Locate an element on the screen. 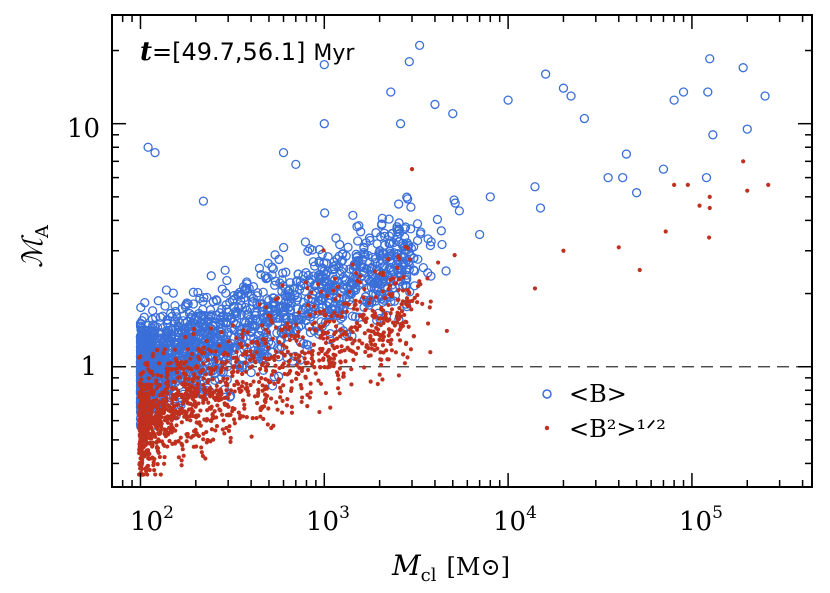 The height and width of the screenshot is (593, 830). x-tick-label-100: 102 is located at coordinates (152, 520).